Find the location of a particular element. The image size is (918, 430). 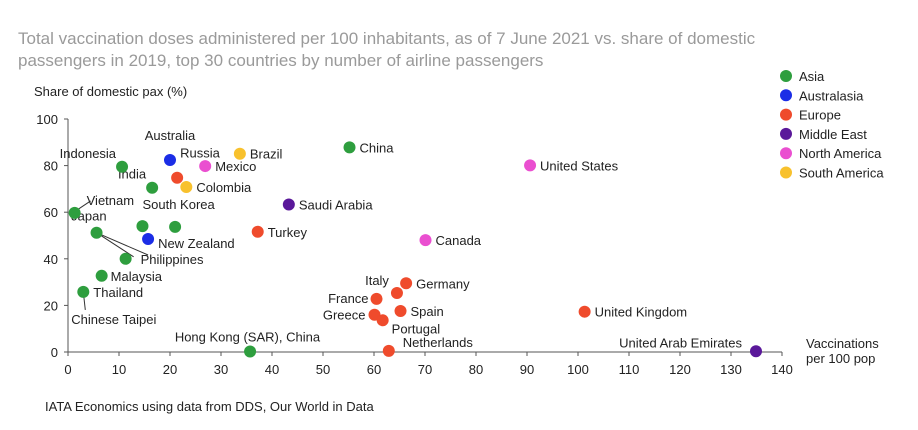

point-label-south-korea: South Korea is located at coordinates (178, 204).